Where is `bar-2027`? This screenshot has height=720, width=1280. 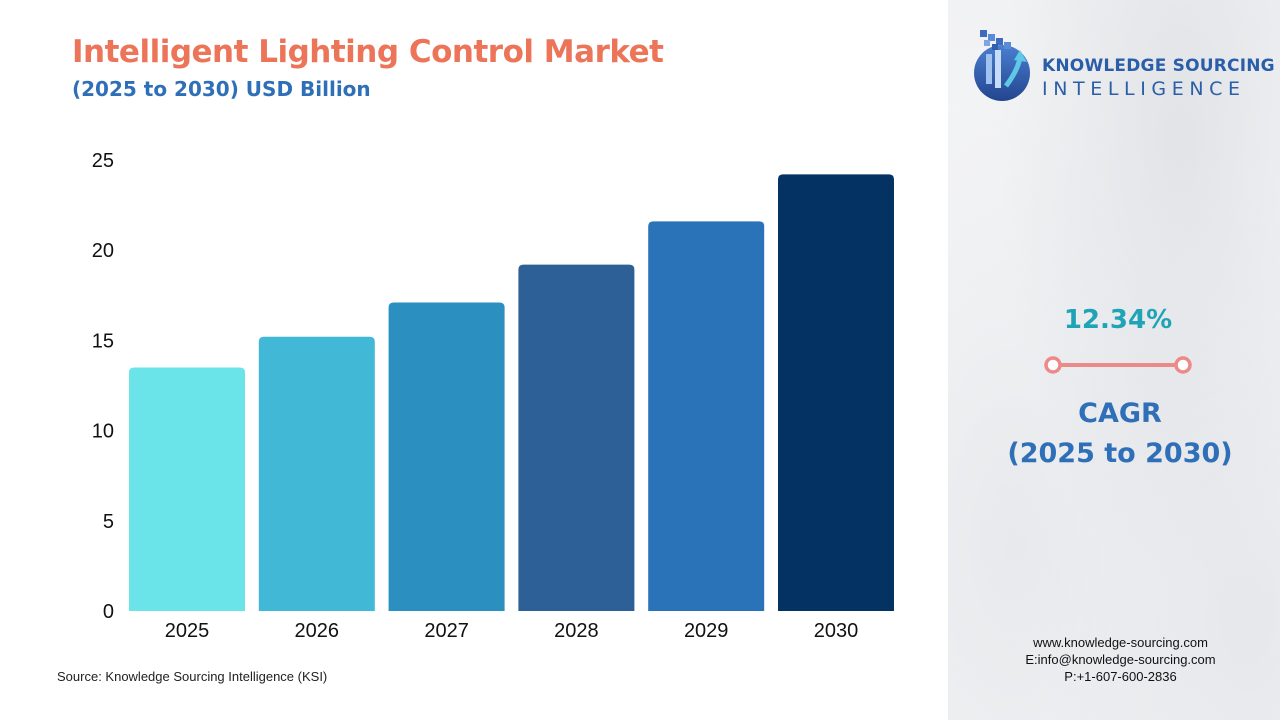 bar-2027 is located at coordinates (446, 456).